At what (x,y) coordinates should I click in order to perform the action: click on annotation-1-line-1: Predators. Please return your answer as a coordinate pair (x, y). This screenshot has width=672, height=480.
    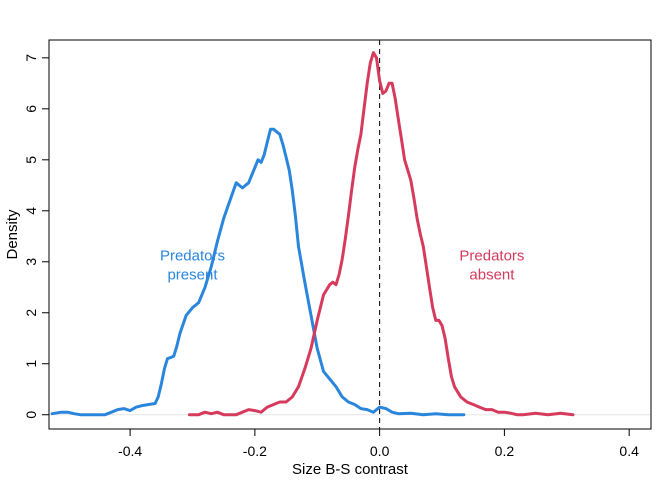
    Looking at the image, I should click on (192, 255).